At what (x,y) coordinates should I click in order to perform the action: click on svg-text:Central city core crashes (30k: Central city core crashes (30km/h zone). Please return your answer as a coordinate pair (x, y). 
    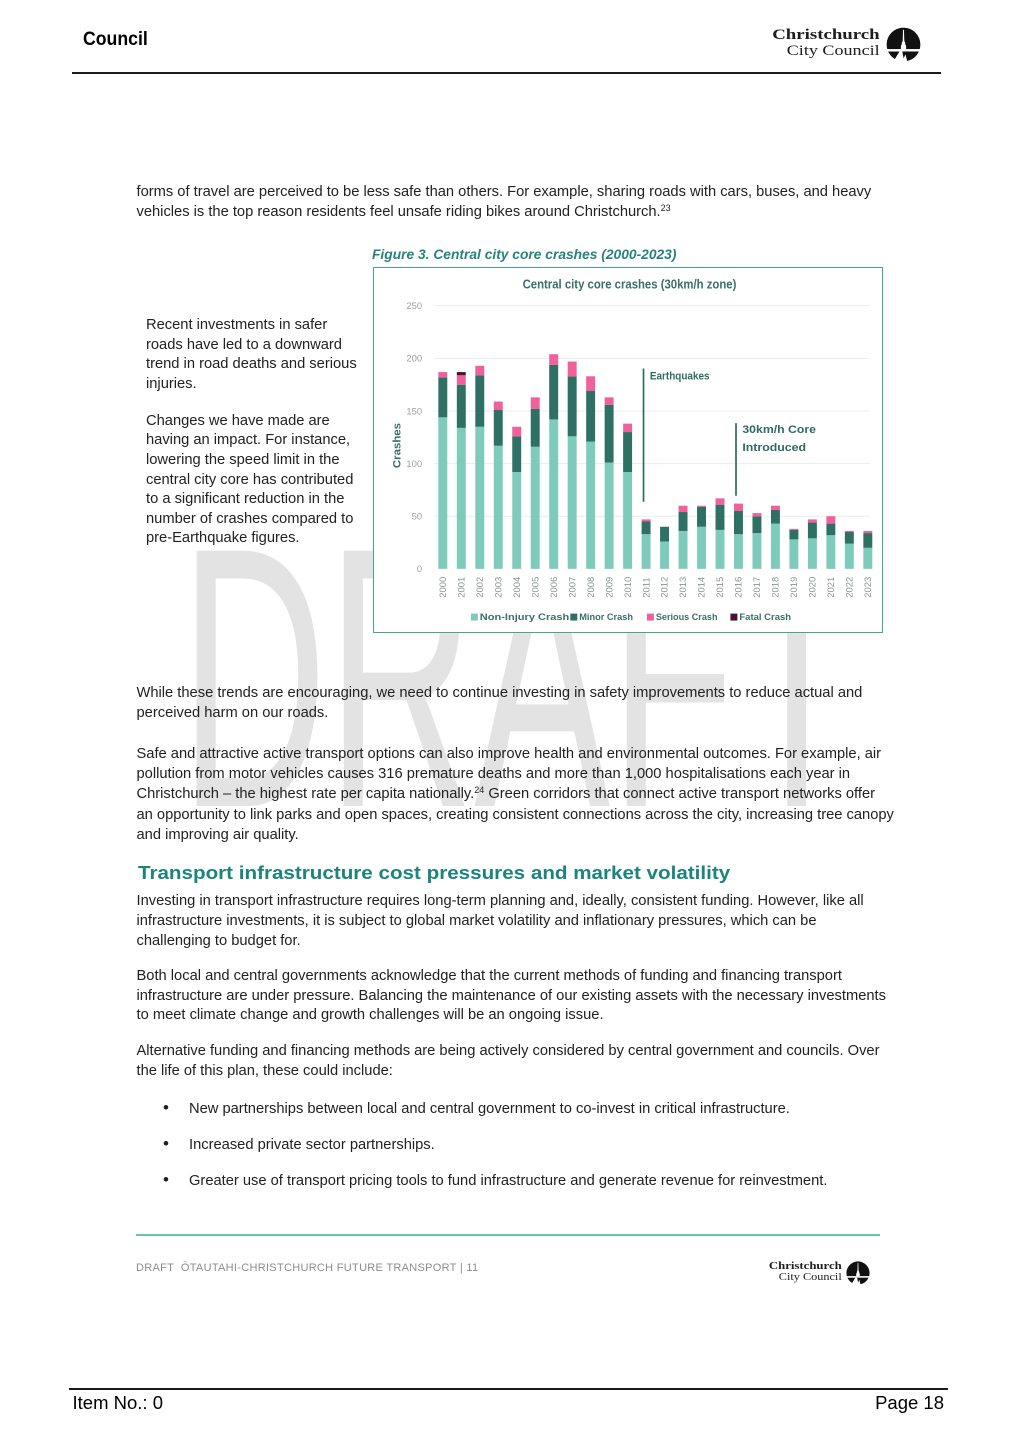
    Looking at the image, I should click on (630, 283).